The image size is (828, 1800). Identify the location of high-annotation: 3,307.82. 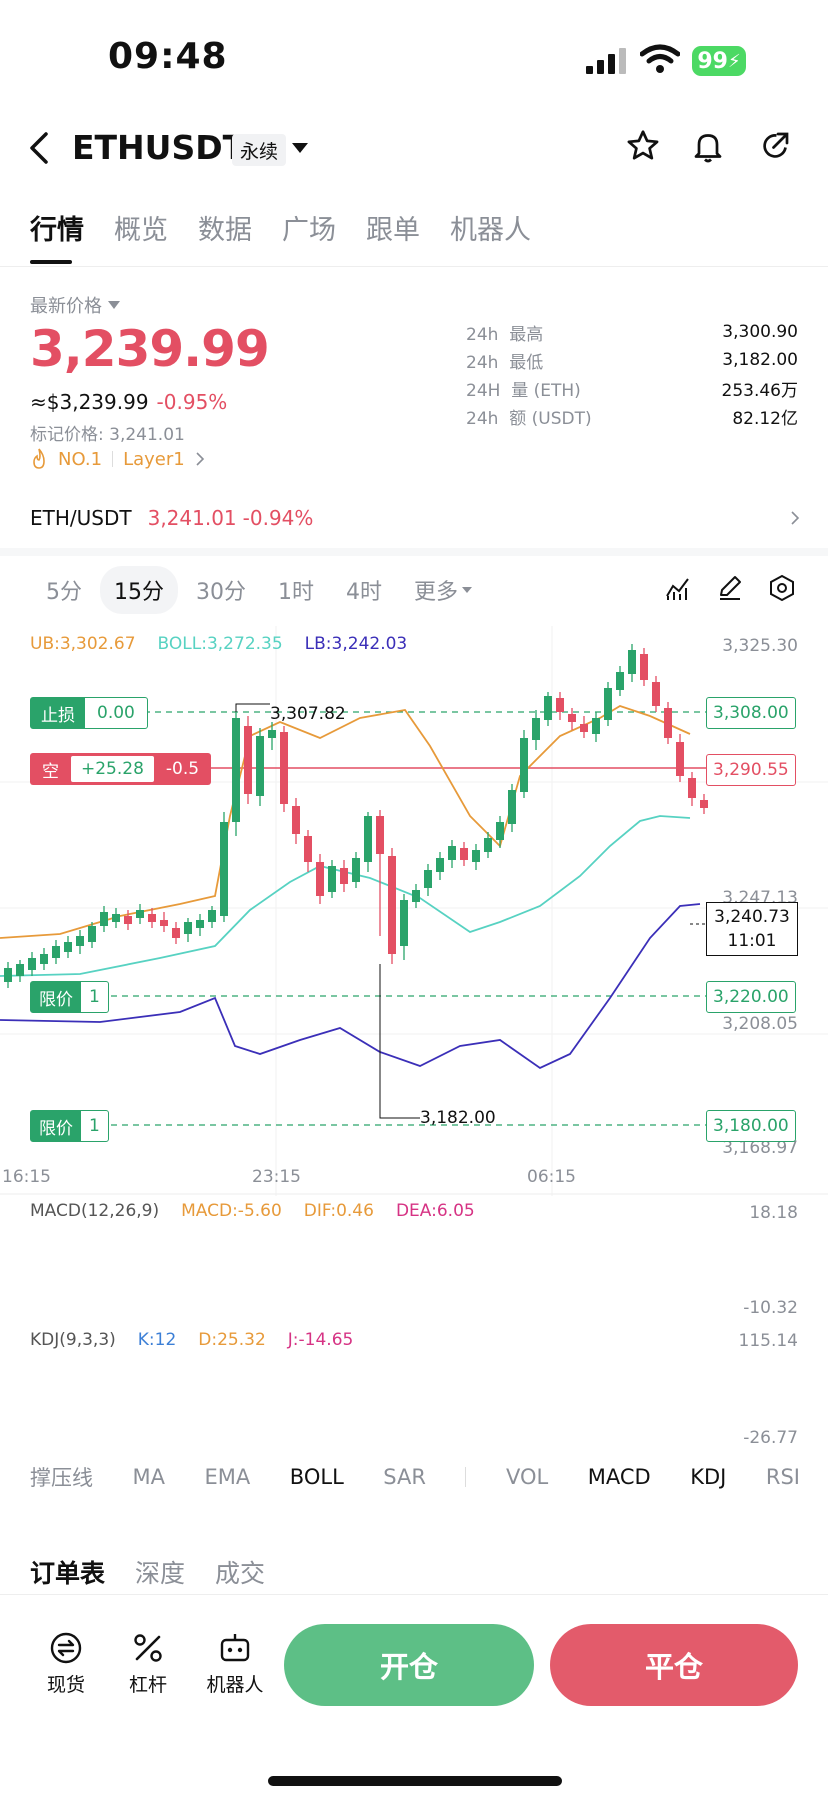
(308, 714).